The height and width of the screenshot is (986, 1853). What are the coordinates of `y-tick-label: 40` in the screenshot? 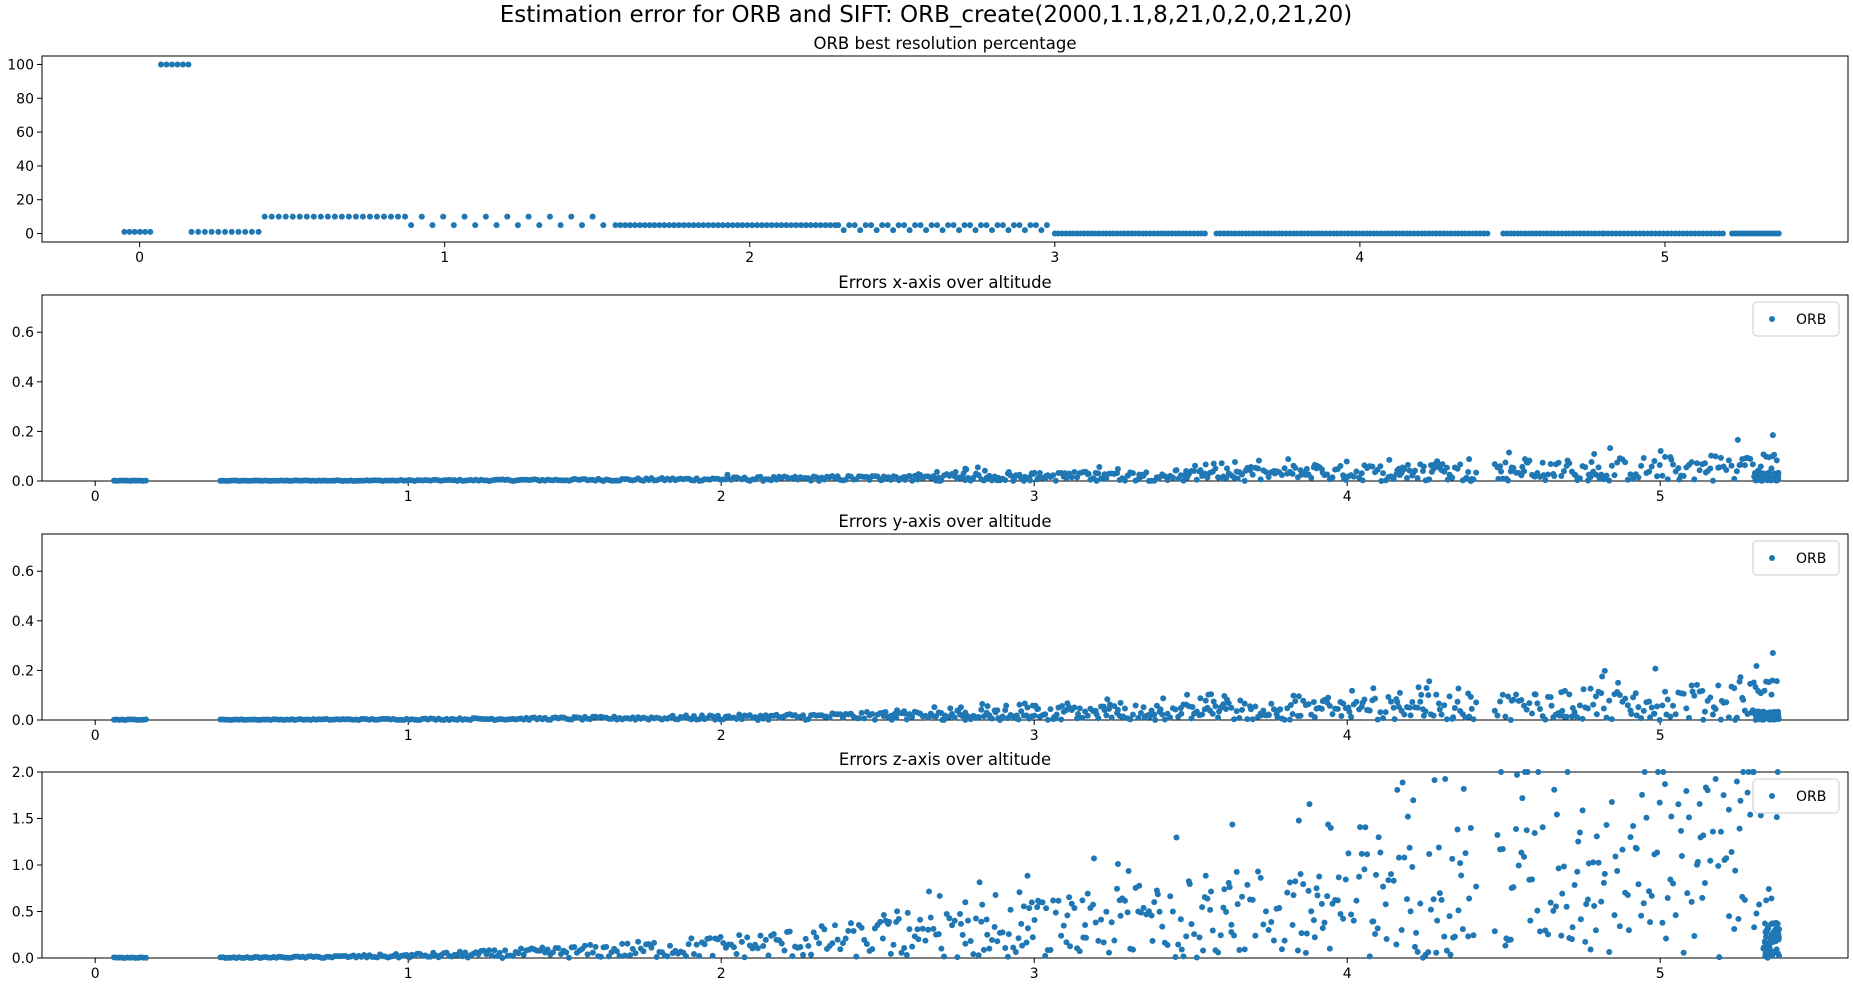 It's located at (25, 167).